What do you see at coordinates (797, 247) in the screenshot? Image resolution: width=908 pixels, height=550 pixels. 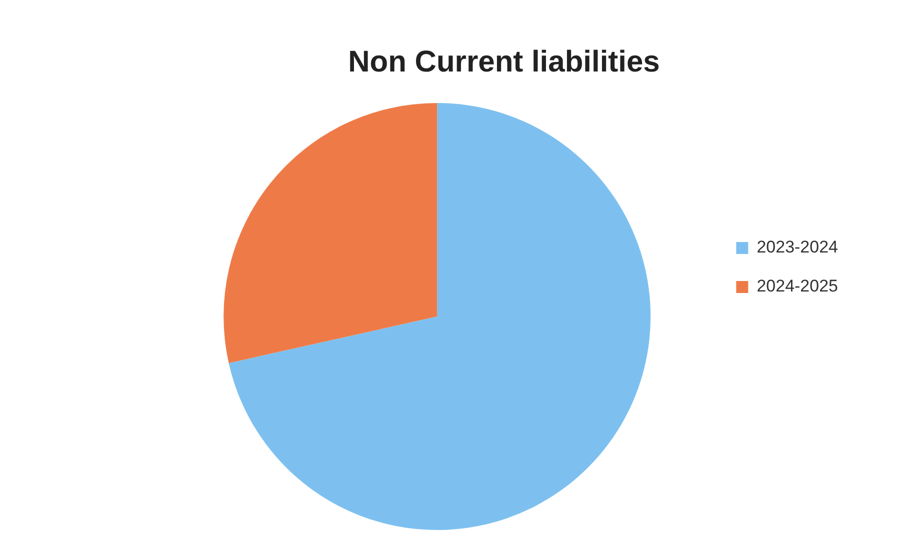 I see `legend-label: 2023-2024` at bounding box center [797, 247].